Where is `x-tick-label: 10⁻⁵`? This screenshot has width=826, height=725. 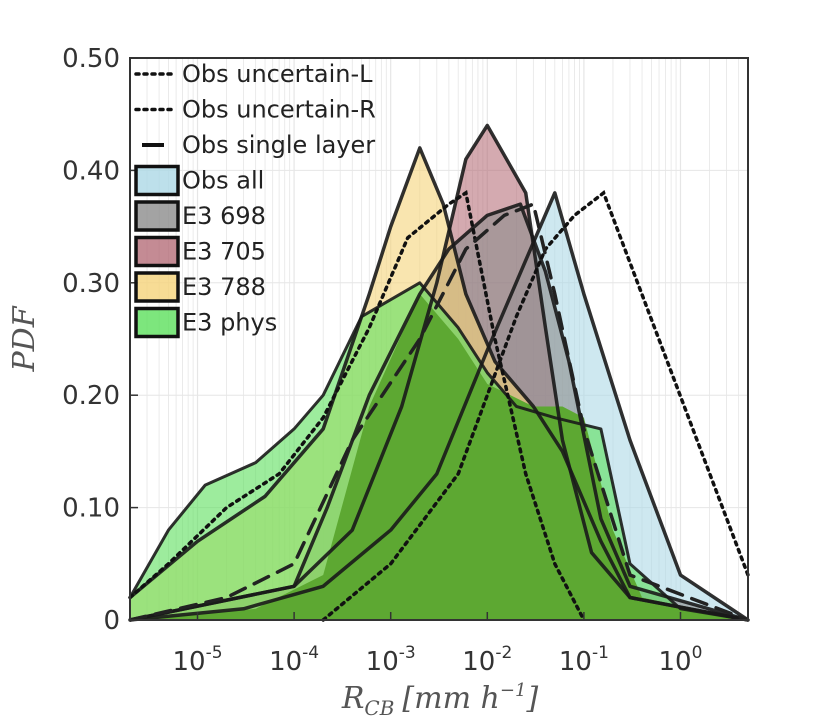 x-tick-label: 10⁻⁵ is located at coordinates (197, 660).